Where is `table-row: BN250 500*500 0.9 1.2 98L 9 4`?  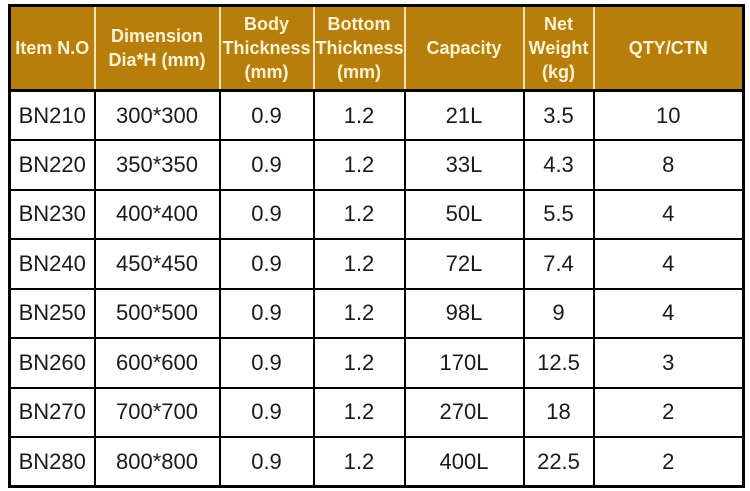
table-row: BN250 500*500 0.9 1.2 98L 9 4 is located at coordinates (376, 313).